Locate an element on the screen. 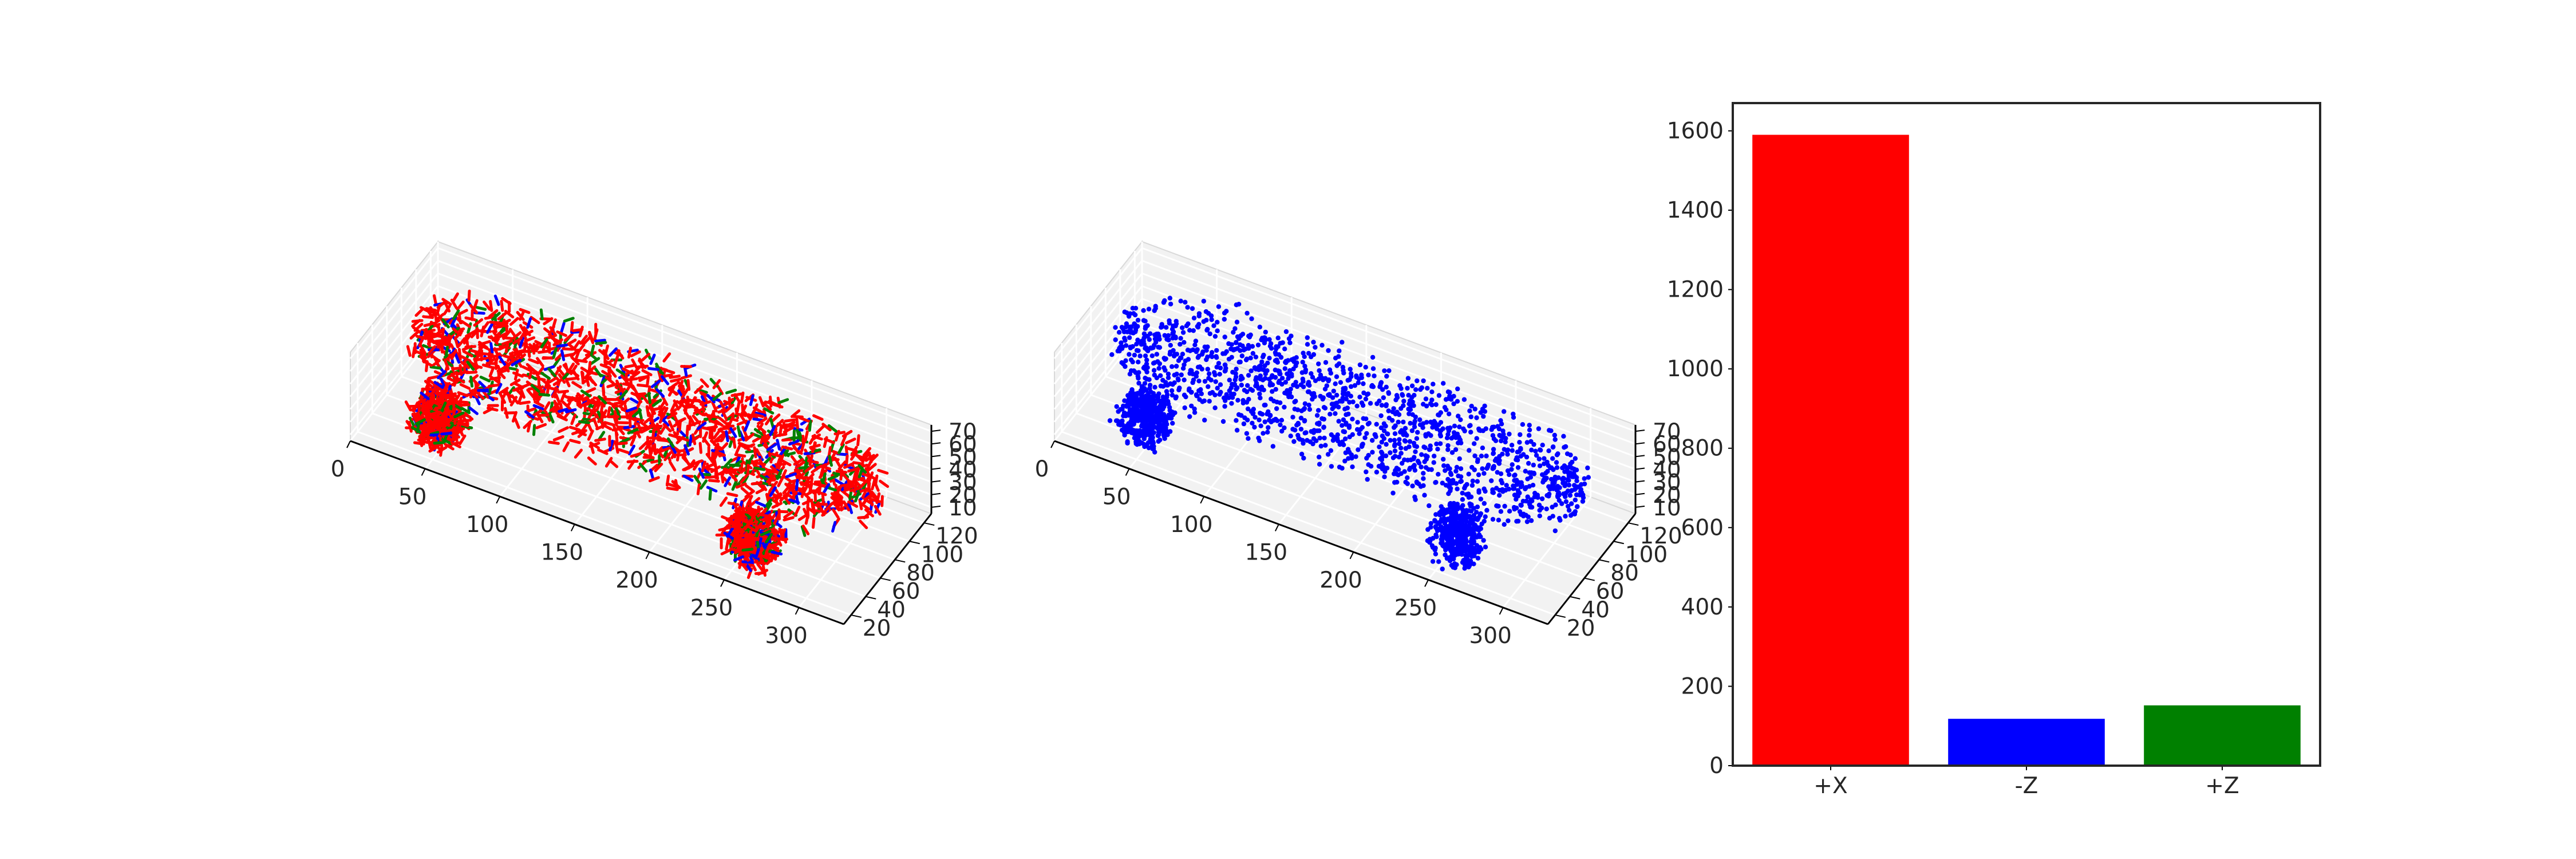  y-tick is located at coordinates (856, 616).